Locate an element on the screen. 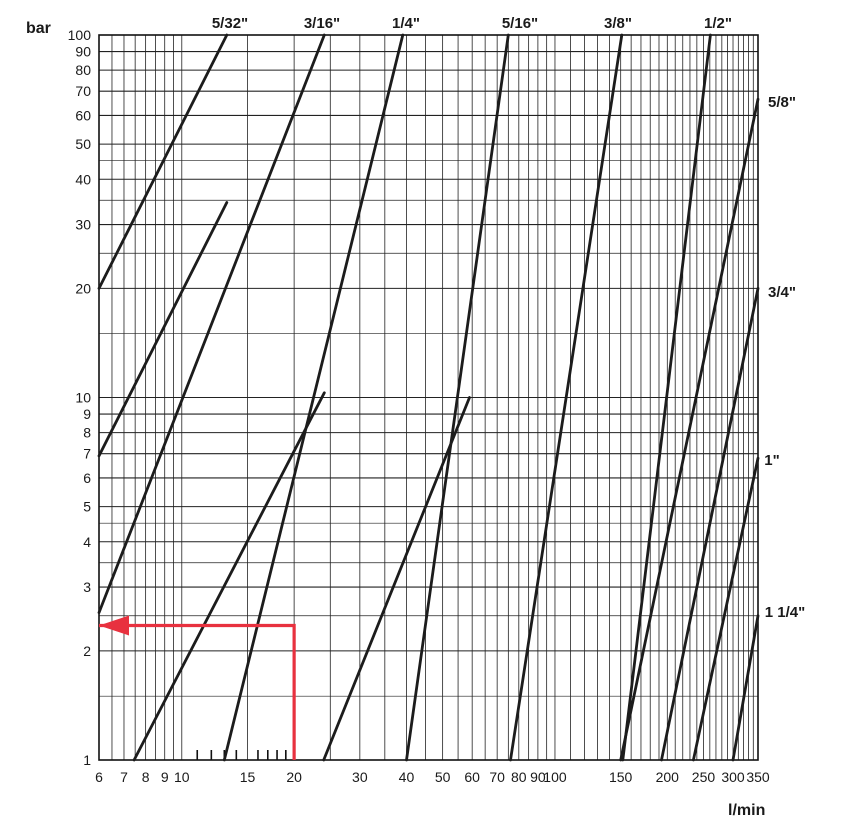 The width and height of the screenshot is (847, 828). y-tick-label: 50 is located at coordinates (83, 144).